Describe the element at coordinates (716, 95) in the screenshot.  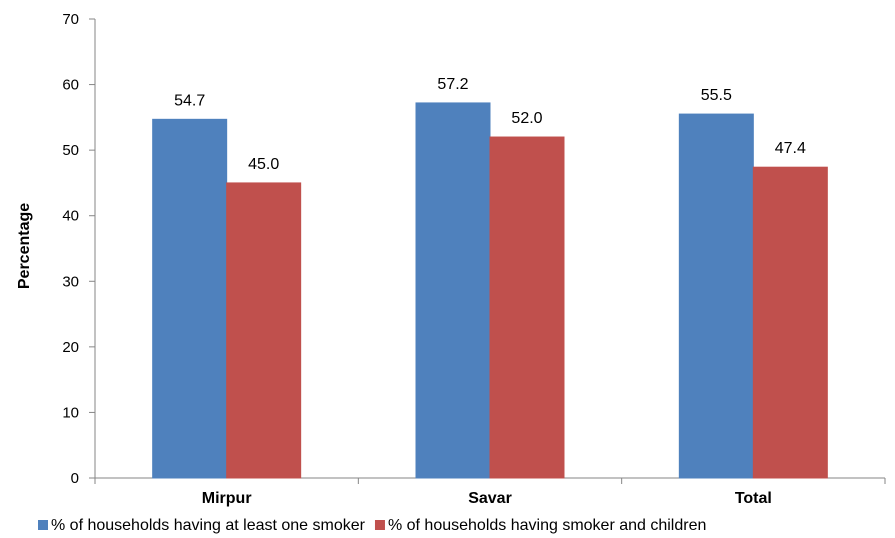
I see `data-label: 55.5` at that location.